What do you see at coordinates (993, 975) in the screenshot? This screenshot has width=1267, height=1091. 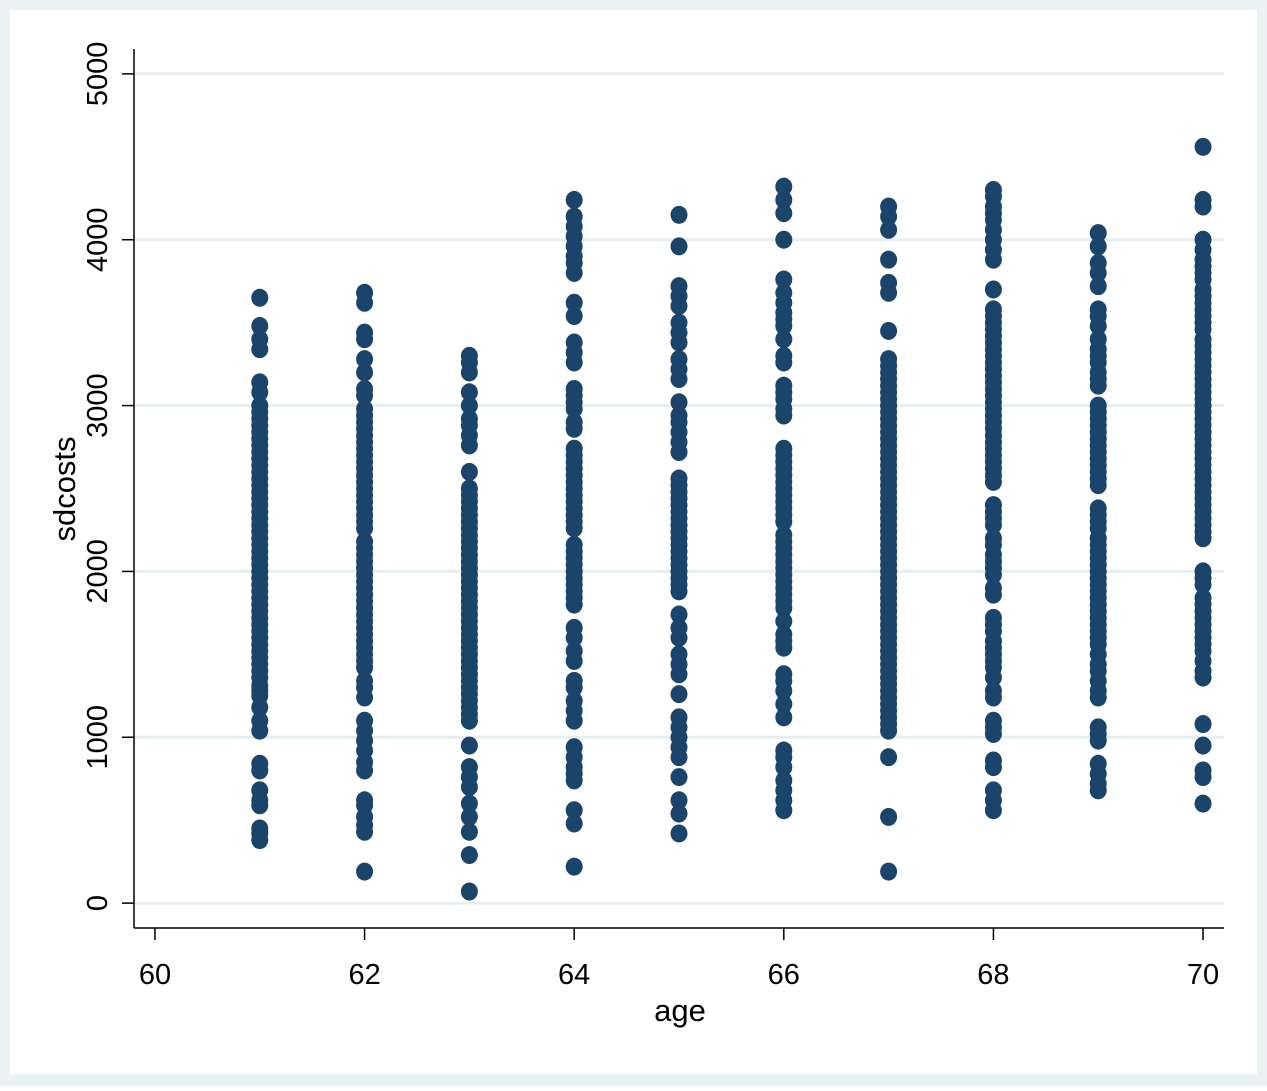 I see `x-tick-label-68: 68` at bounding box center [993, 975].